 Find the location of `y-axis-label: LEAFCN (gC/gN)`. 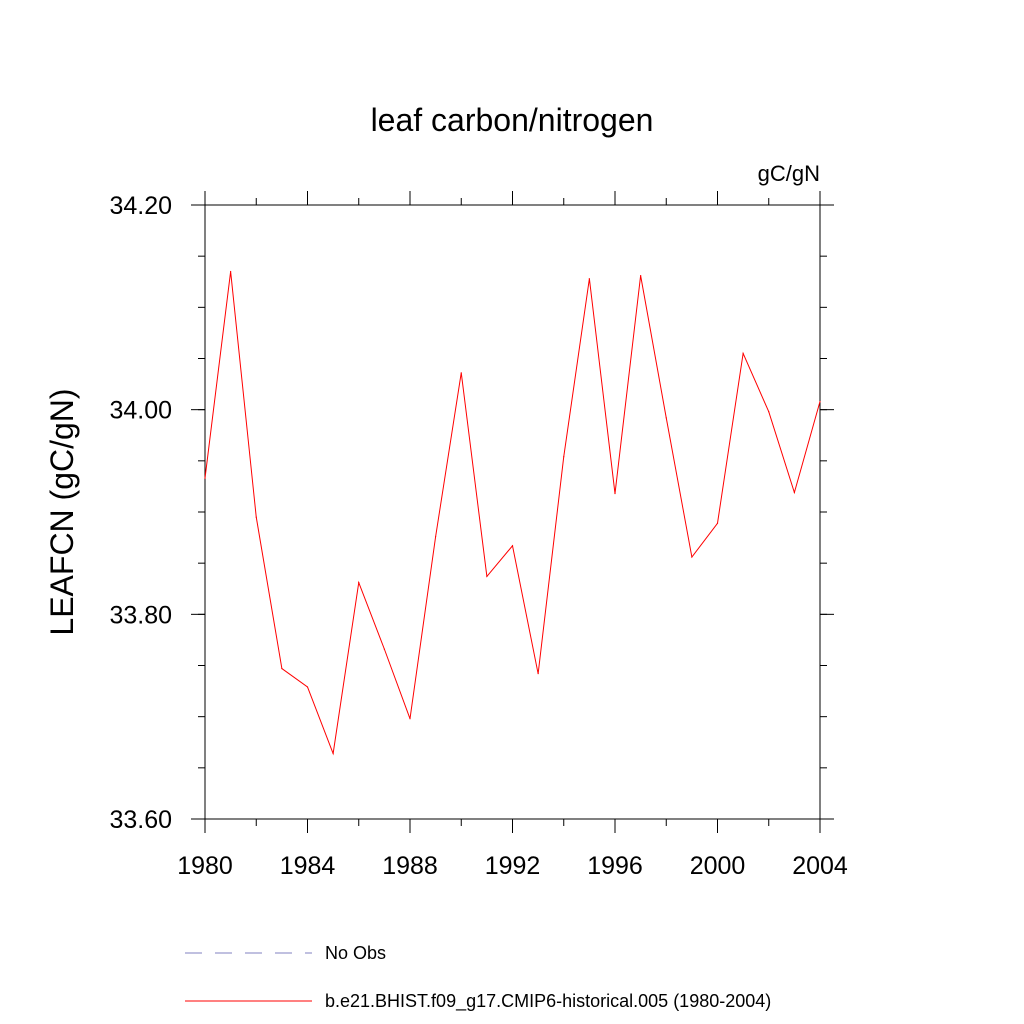

y-axis-label: LEAFCN (gC/gN) is located at coordinates (62, 511).